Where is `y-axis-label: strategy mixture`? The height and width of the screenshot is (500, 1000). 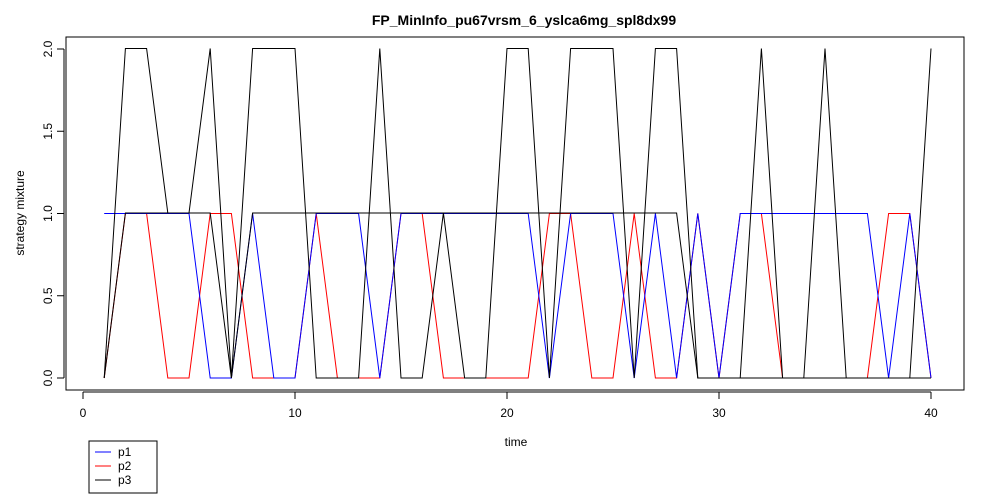 y-axis-label: strategy mixture is located at coordinates (20, 213).